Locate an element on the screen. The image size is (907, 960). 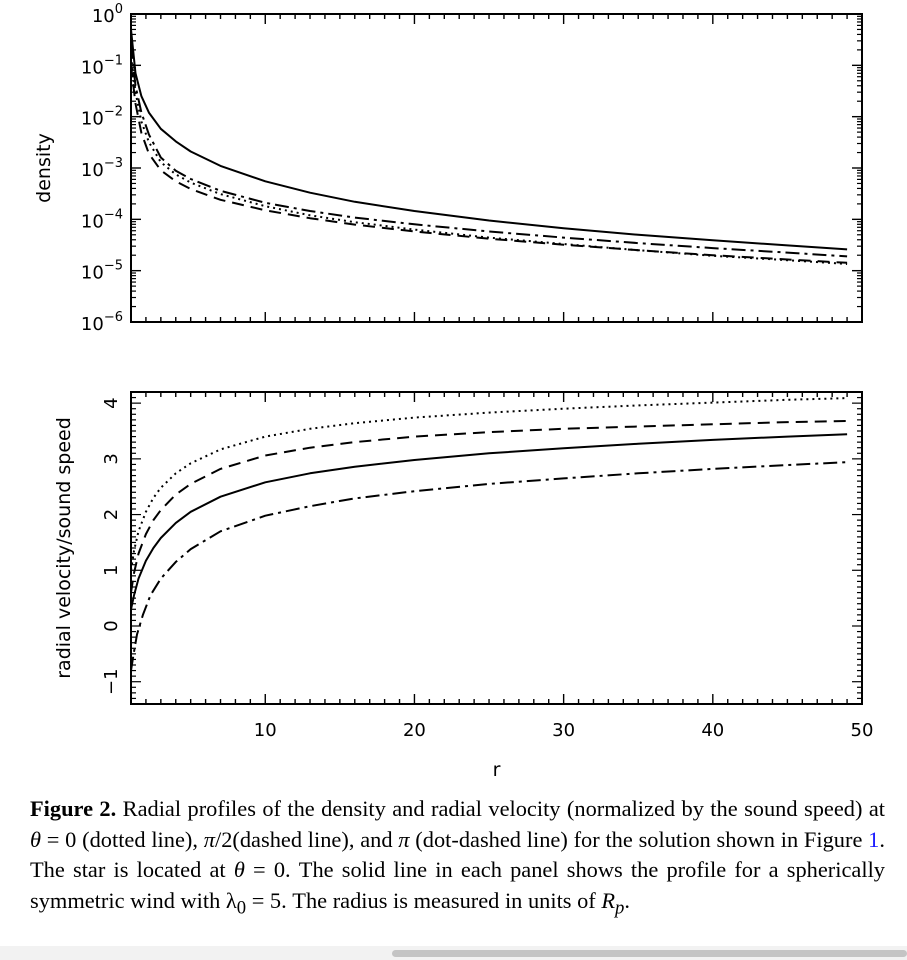
y-tick-label: −1 is located at coordinates (111, 681).